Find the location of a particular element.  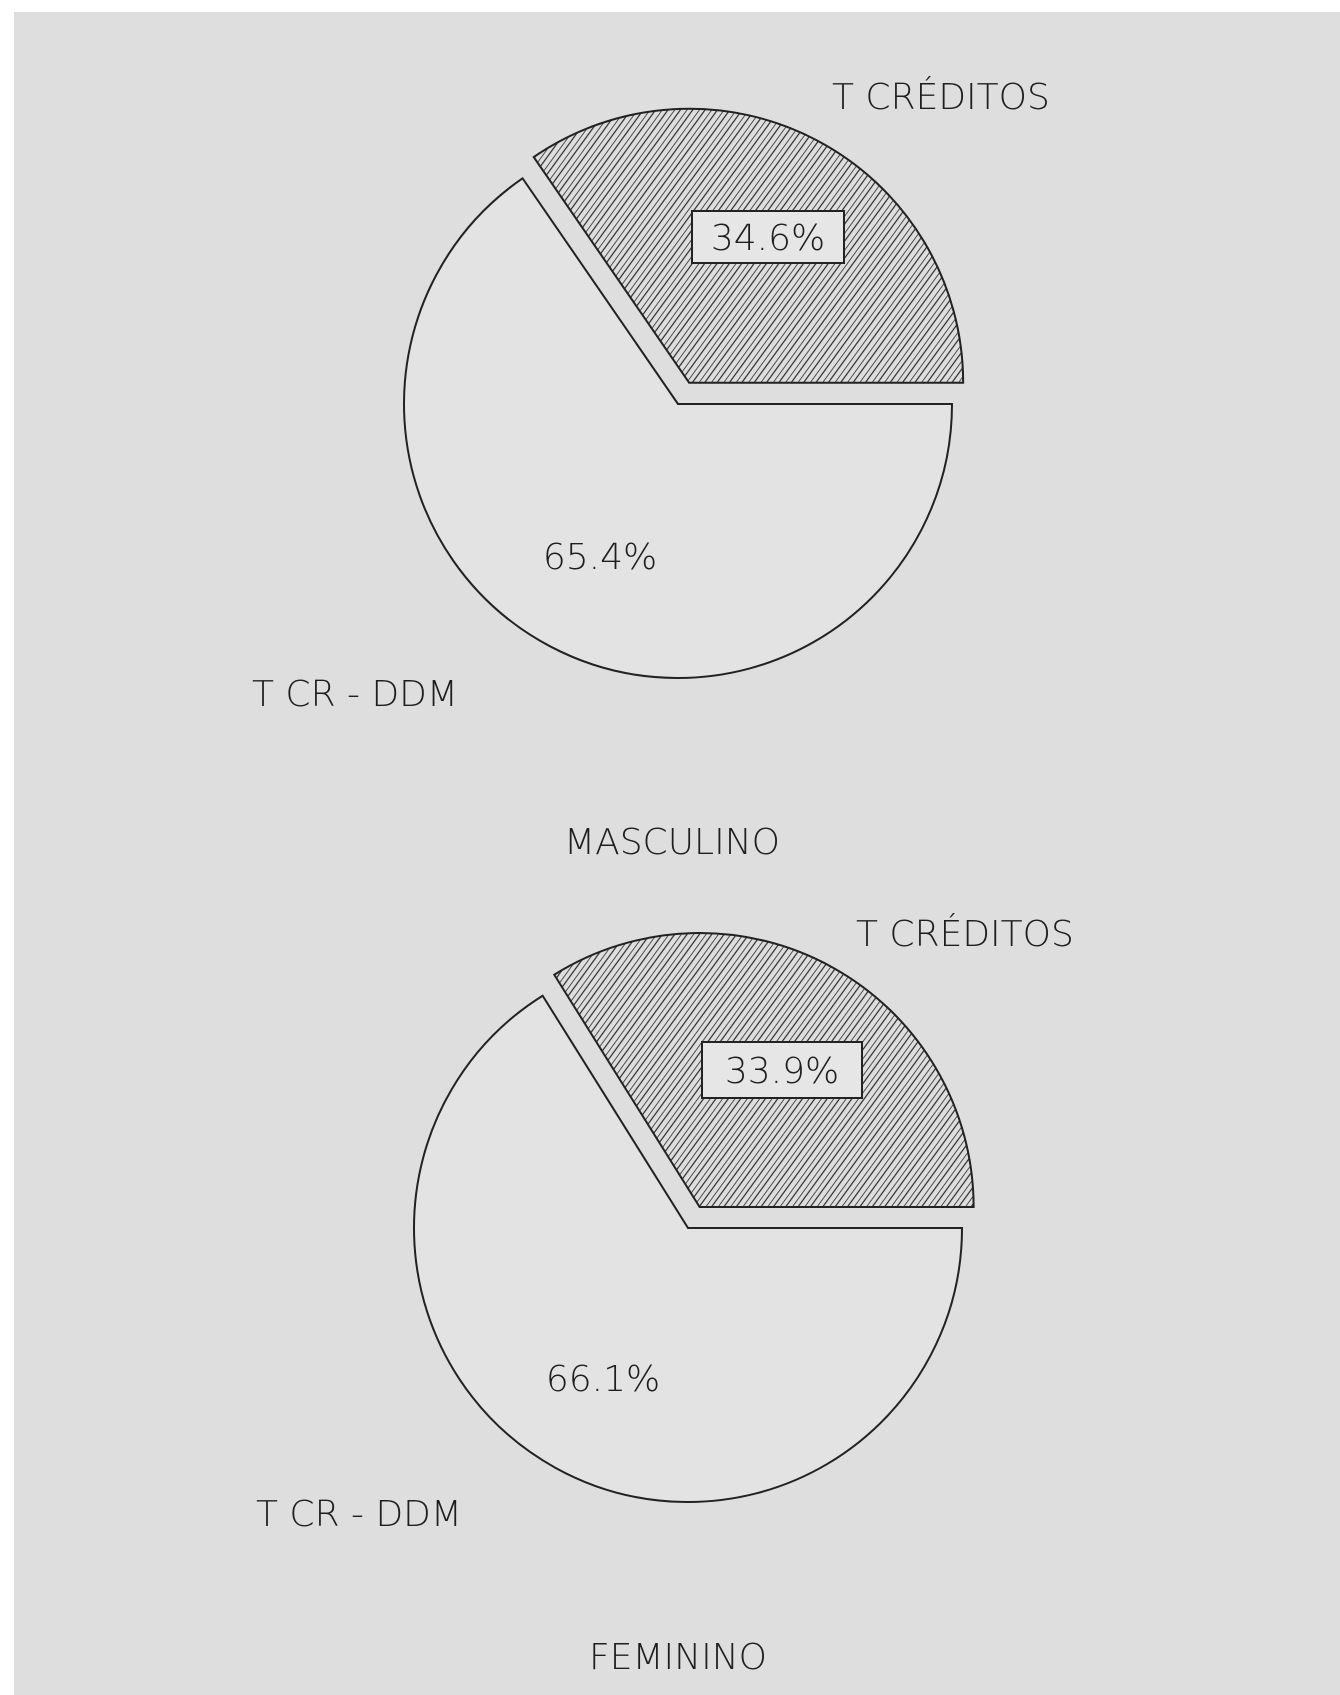

value-label-t-cr-ddm: 66.1% is located at coordinates (603, 1379).